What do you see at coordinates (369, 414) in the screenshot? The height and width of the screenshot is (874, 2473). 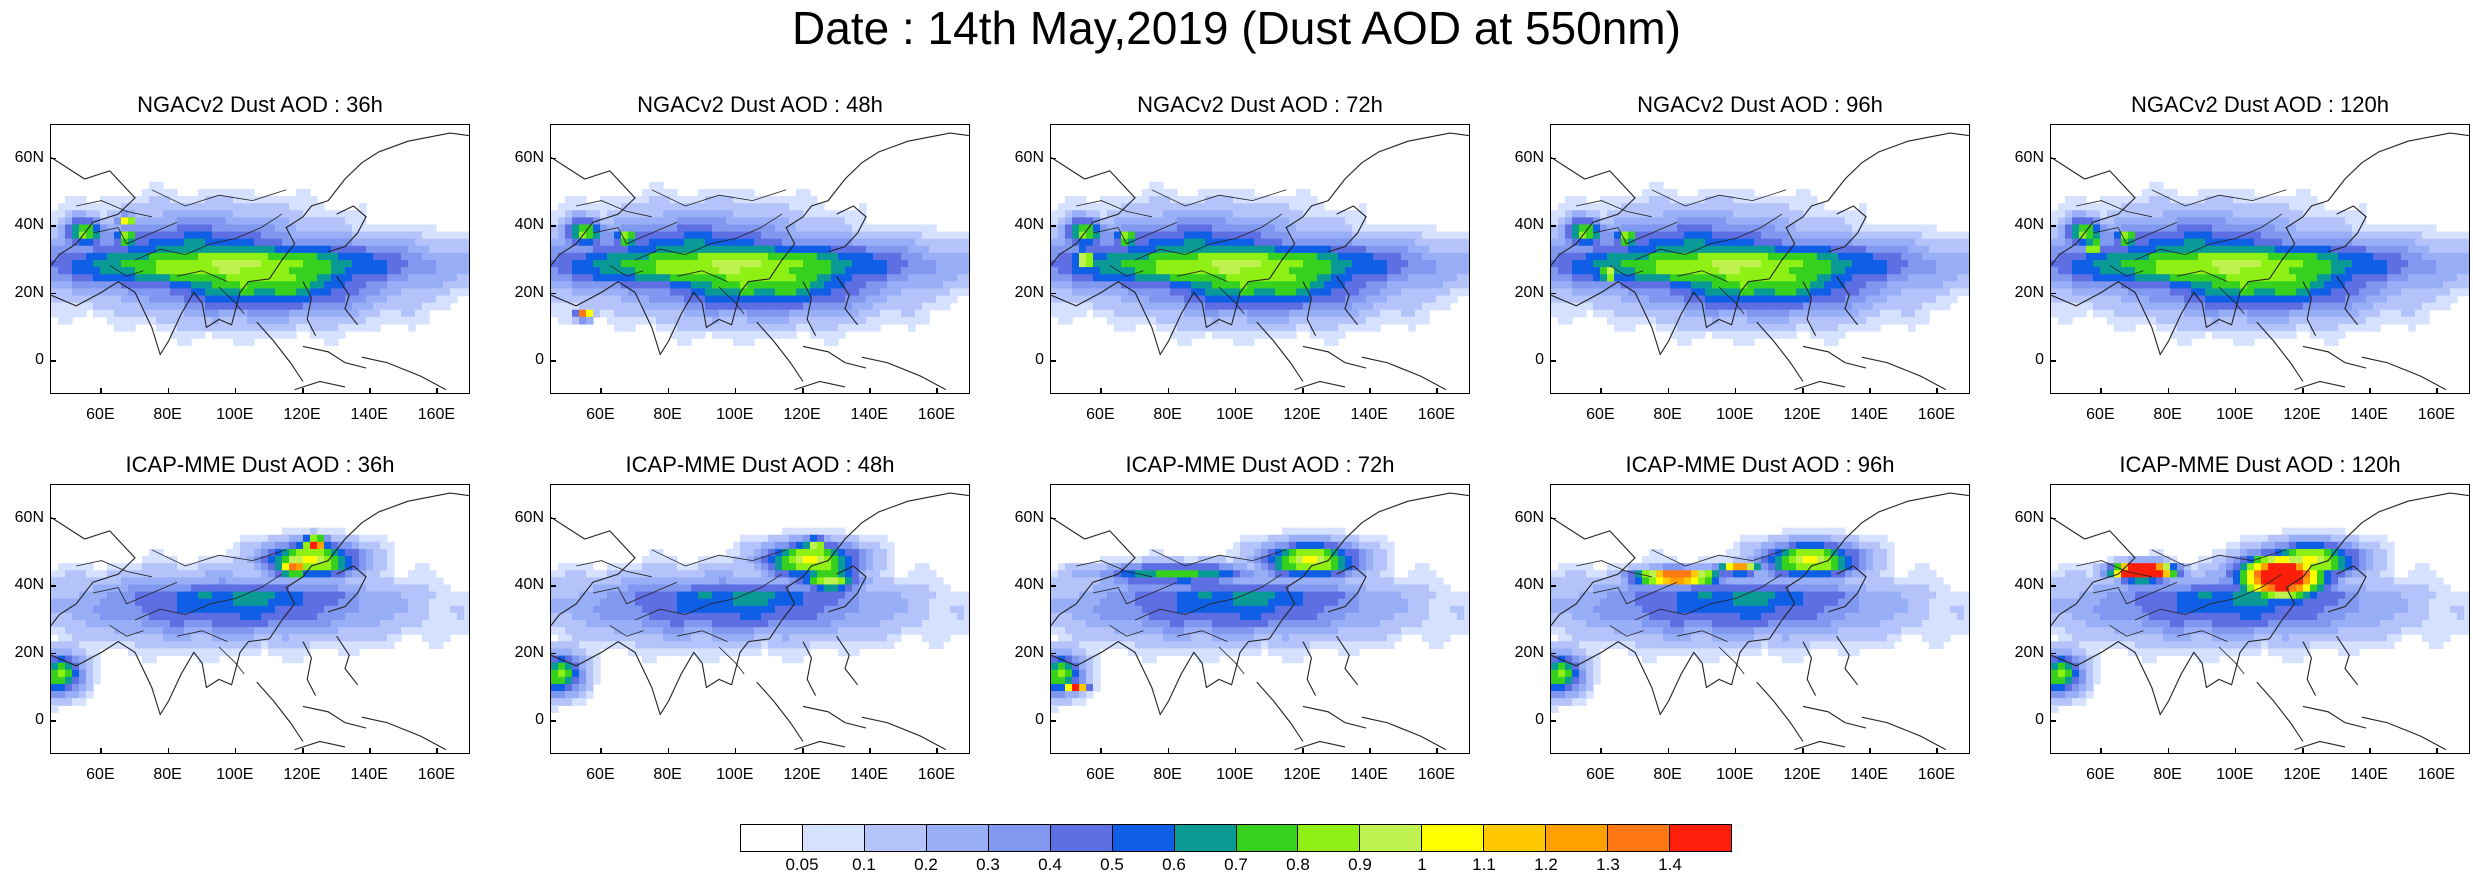 I see `lon-tick-label: 140E` at bounding box center [369, 414].